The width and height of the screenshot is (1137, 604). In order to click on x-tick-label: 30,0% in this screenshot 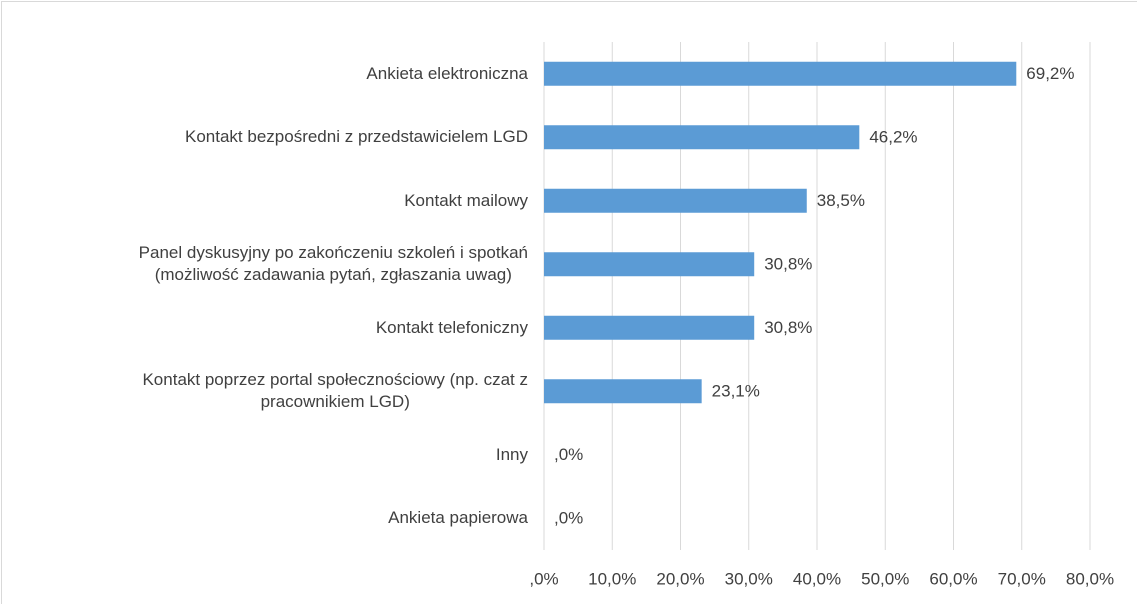, I will do `click(749, 578)`.